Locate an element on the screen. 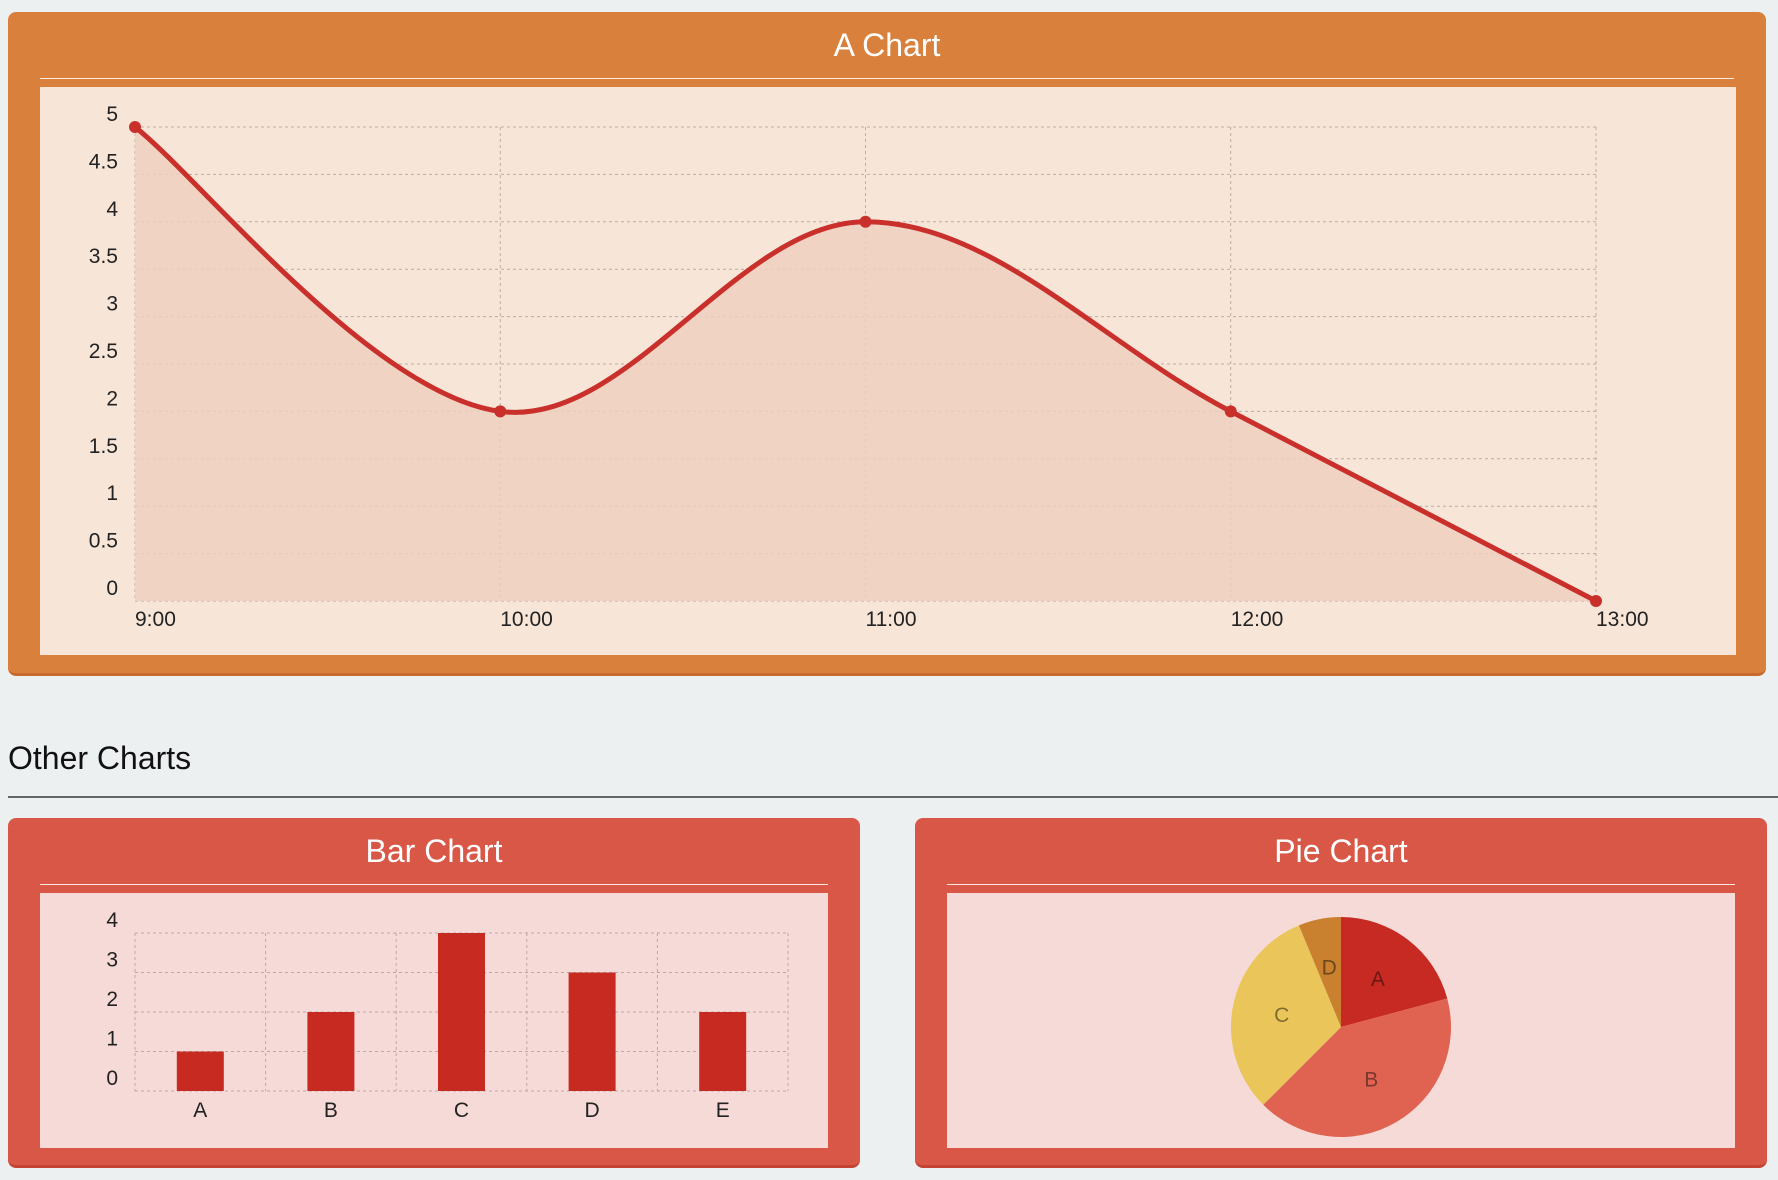 Image resolution: width=1778 pixels, height=1180 pixels. x-tick-label: A is located at coordinates (200, 1110).